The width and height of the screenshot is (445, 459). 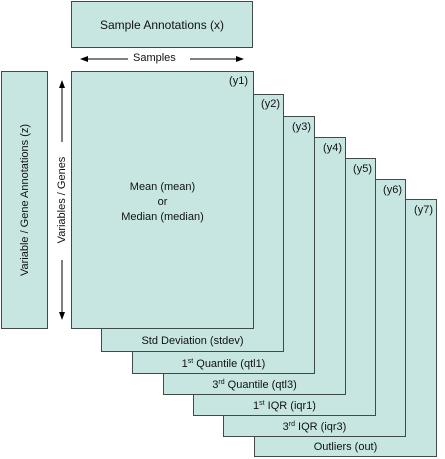 I want to click on layer-y6-label: 3rd IQR (iqr3), so click(x=314, y=427).